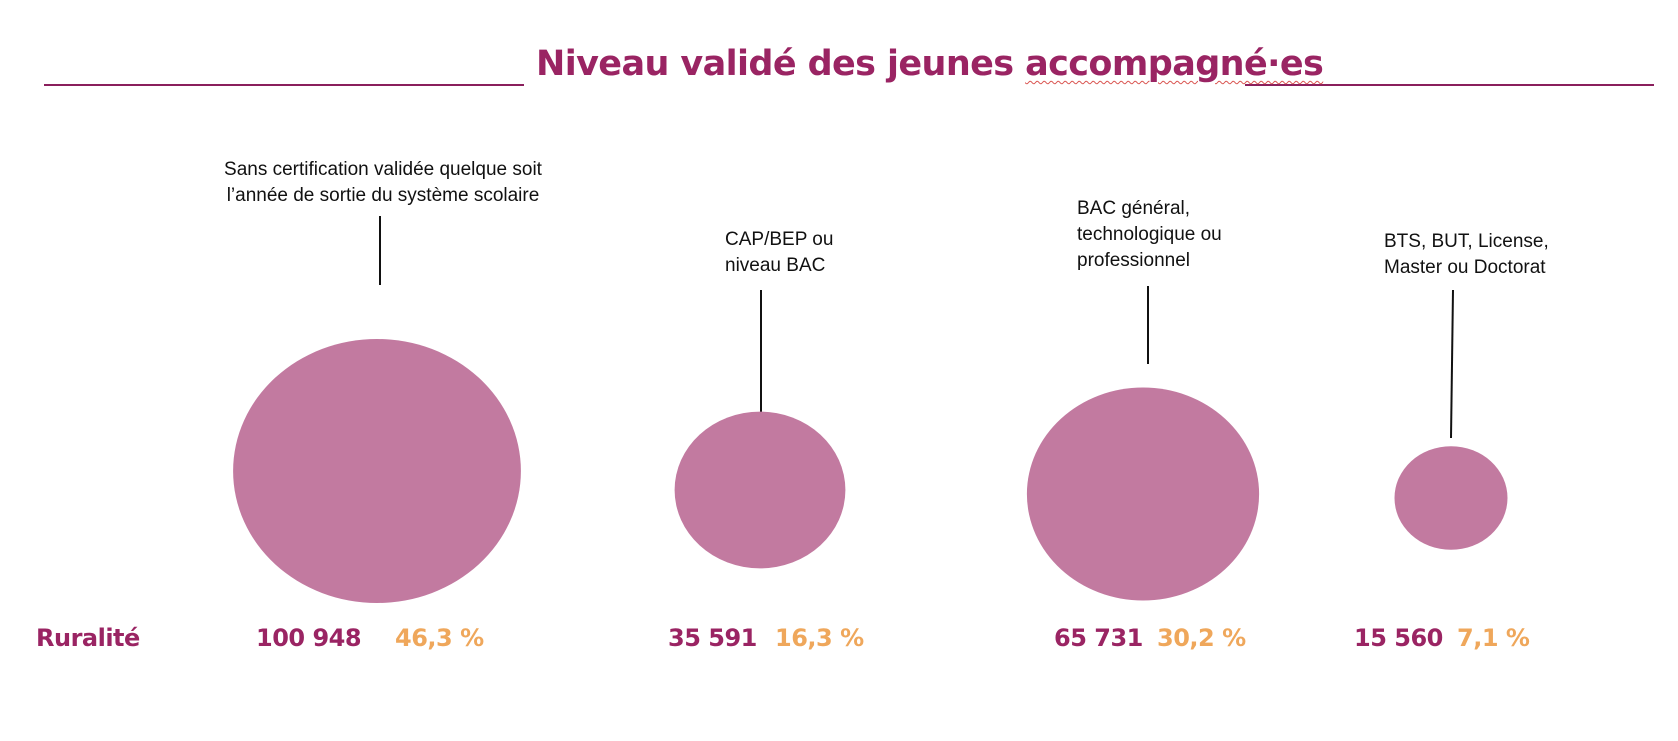  What do you see at coordinates (1201, 638) in the screenshot?
I see `percent-label-bac: 30,2 %` at bounding box center [1201, 638].